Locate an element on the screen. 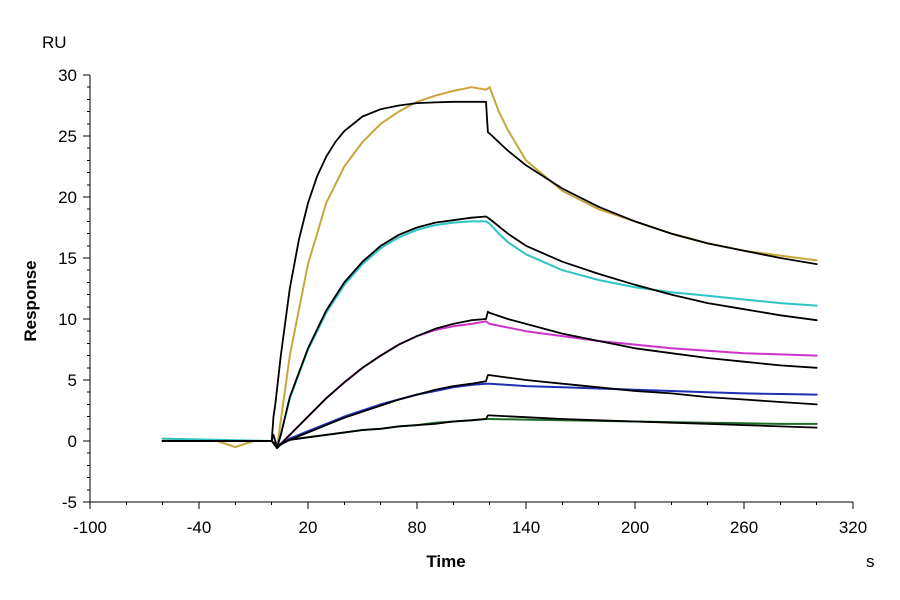 The width and height of the screenshot is (900, 600). x-tick-label: 80 is located at coordinates (417, 527).